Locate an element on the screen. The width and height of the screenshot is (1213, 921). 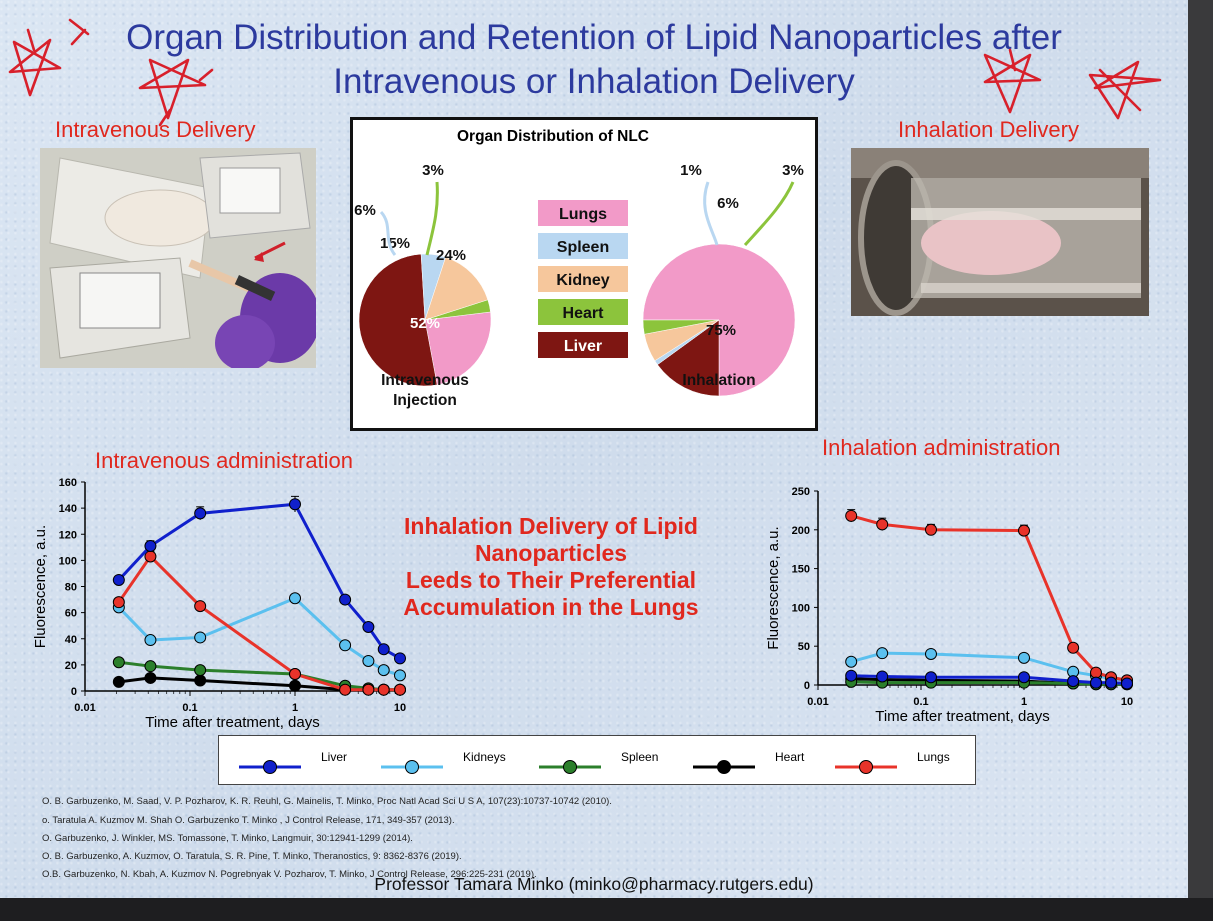
pie-legend-label-lungs: Lungs is located at coordinates (583, 214).